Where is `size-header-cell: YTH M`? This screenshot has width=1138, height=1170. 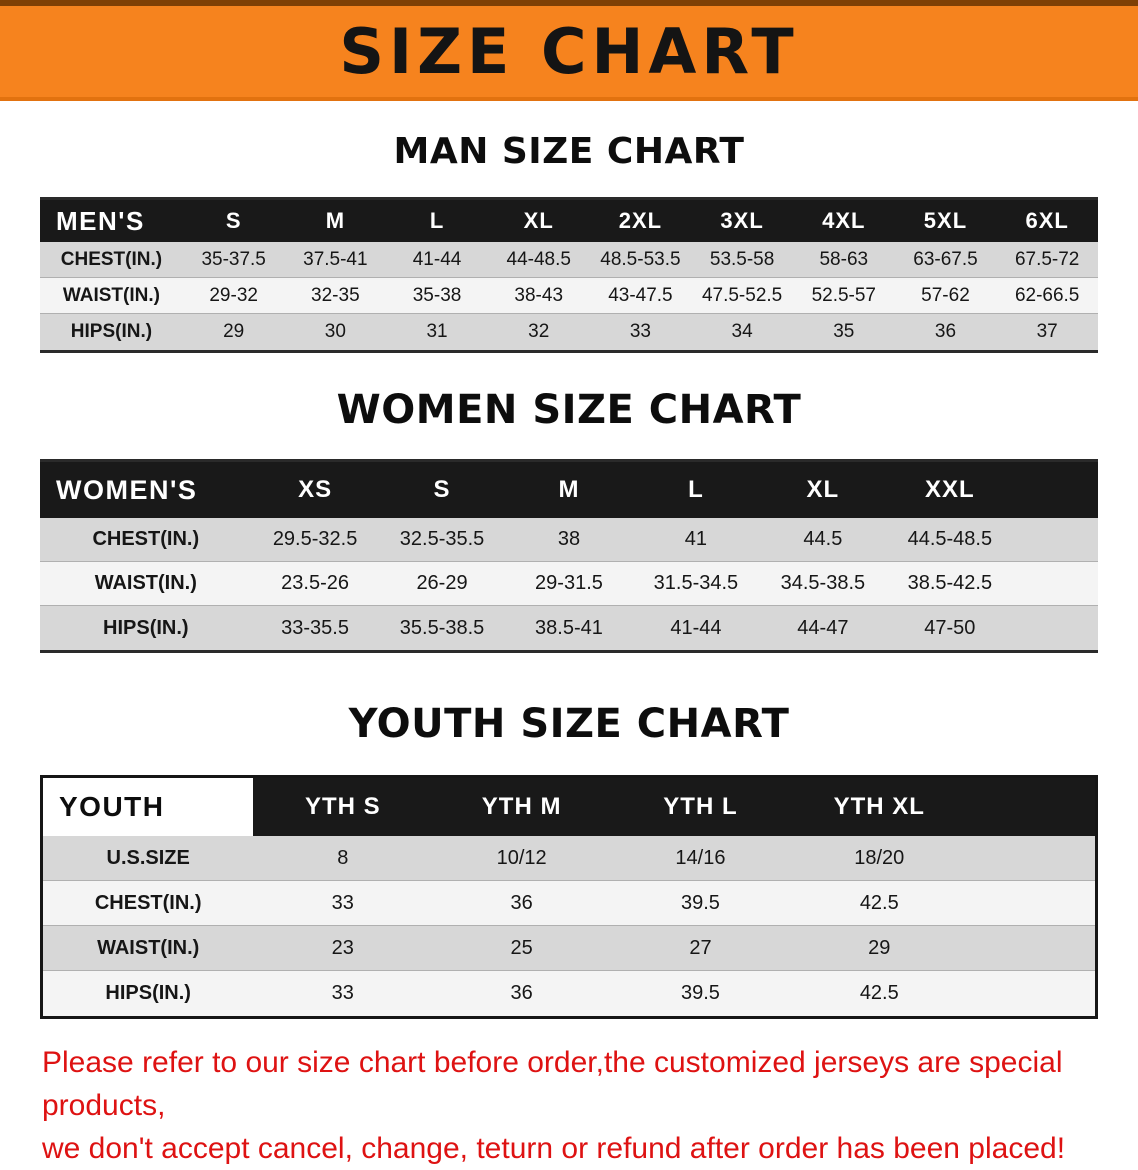 size-header-cell: YTH M is located at coordinates (521, 806).